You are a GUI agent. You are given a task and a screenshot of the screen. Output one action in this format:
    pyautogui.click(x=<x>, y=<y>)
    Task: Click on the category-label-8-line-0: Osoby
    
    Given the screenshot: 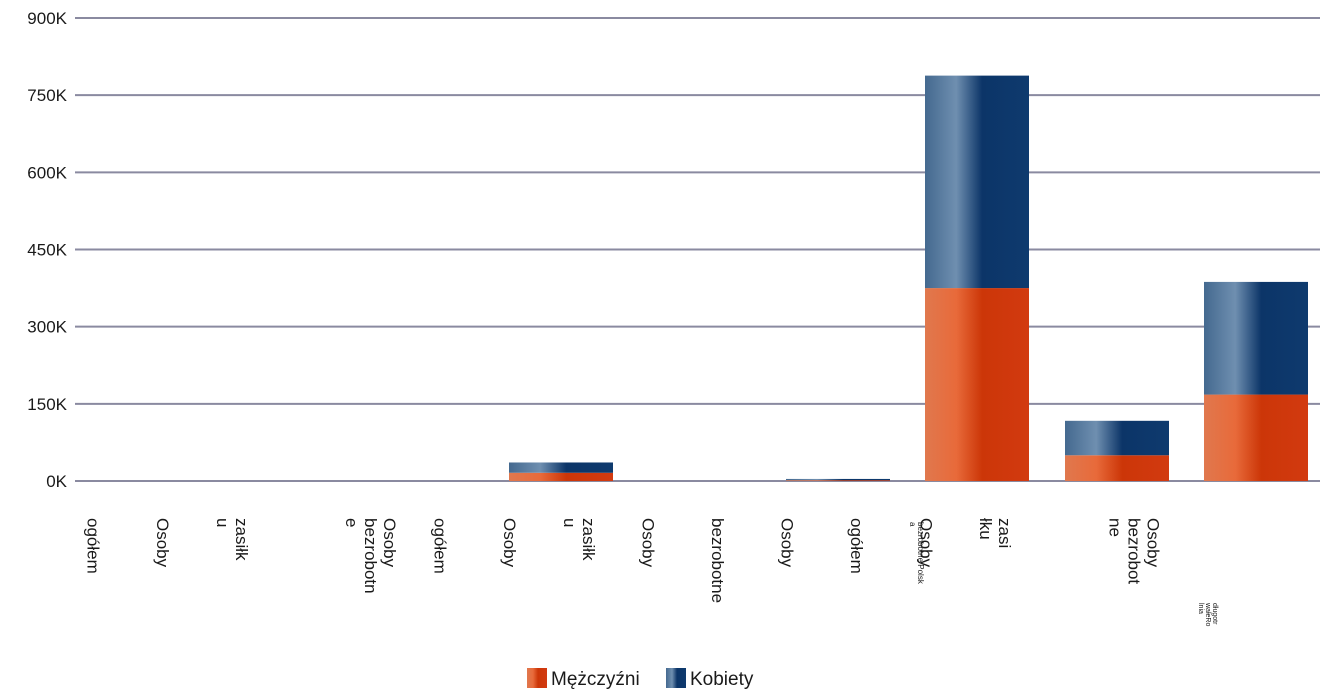 What is the action you would take?
    pyautogui.click(x=648, y=543)
    